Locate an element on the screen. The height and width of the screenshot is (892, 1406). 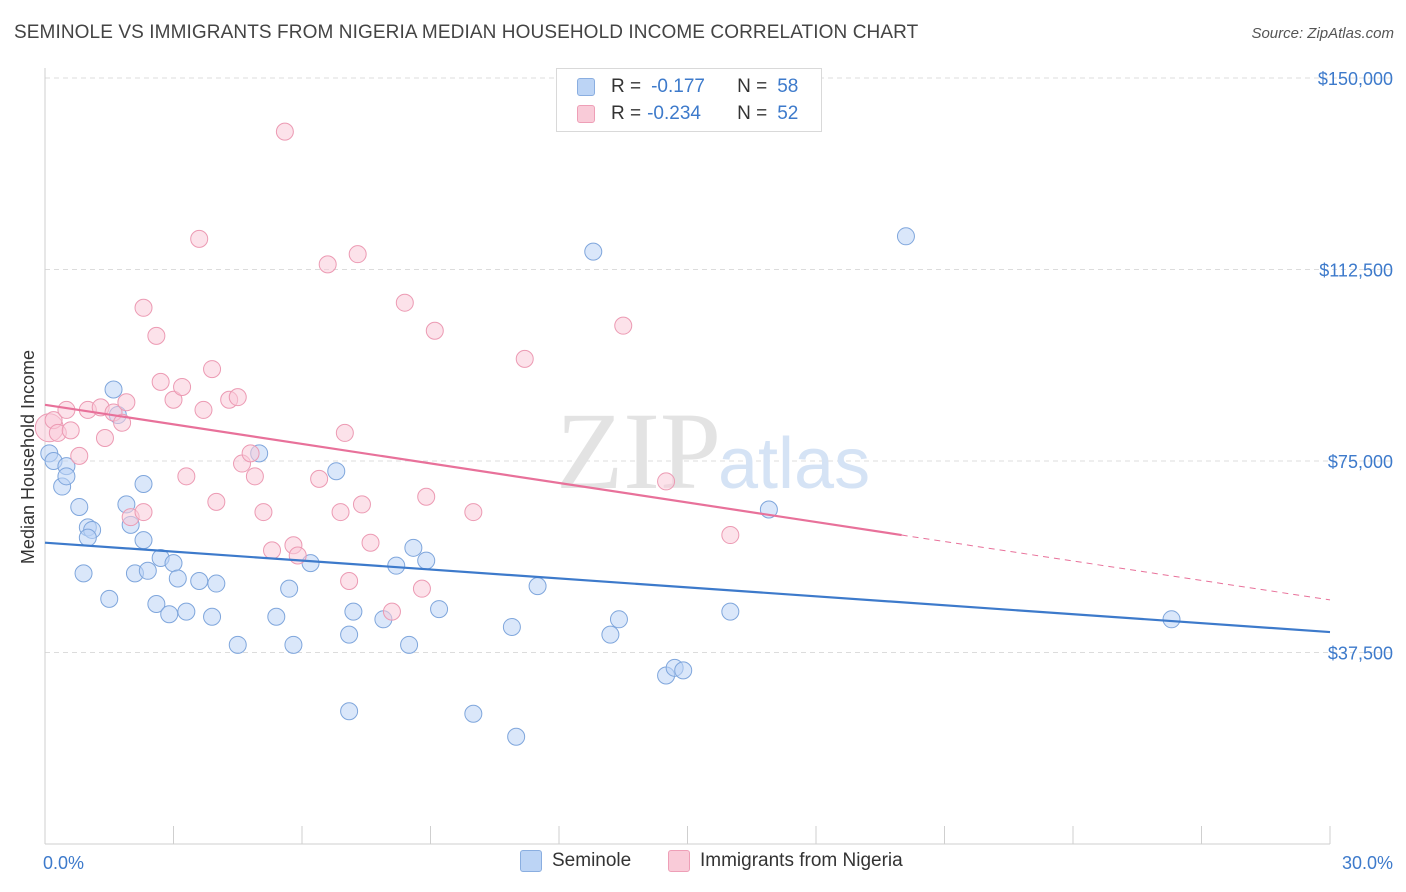
stats-legend: R = -0.177 N = 58 R = -0.234 N = 52 is located at coordinates (689, 100).